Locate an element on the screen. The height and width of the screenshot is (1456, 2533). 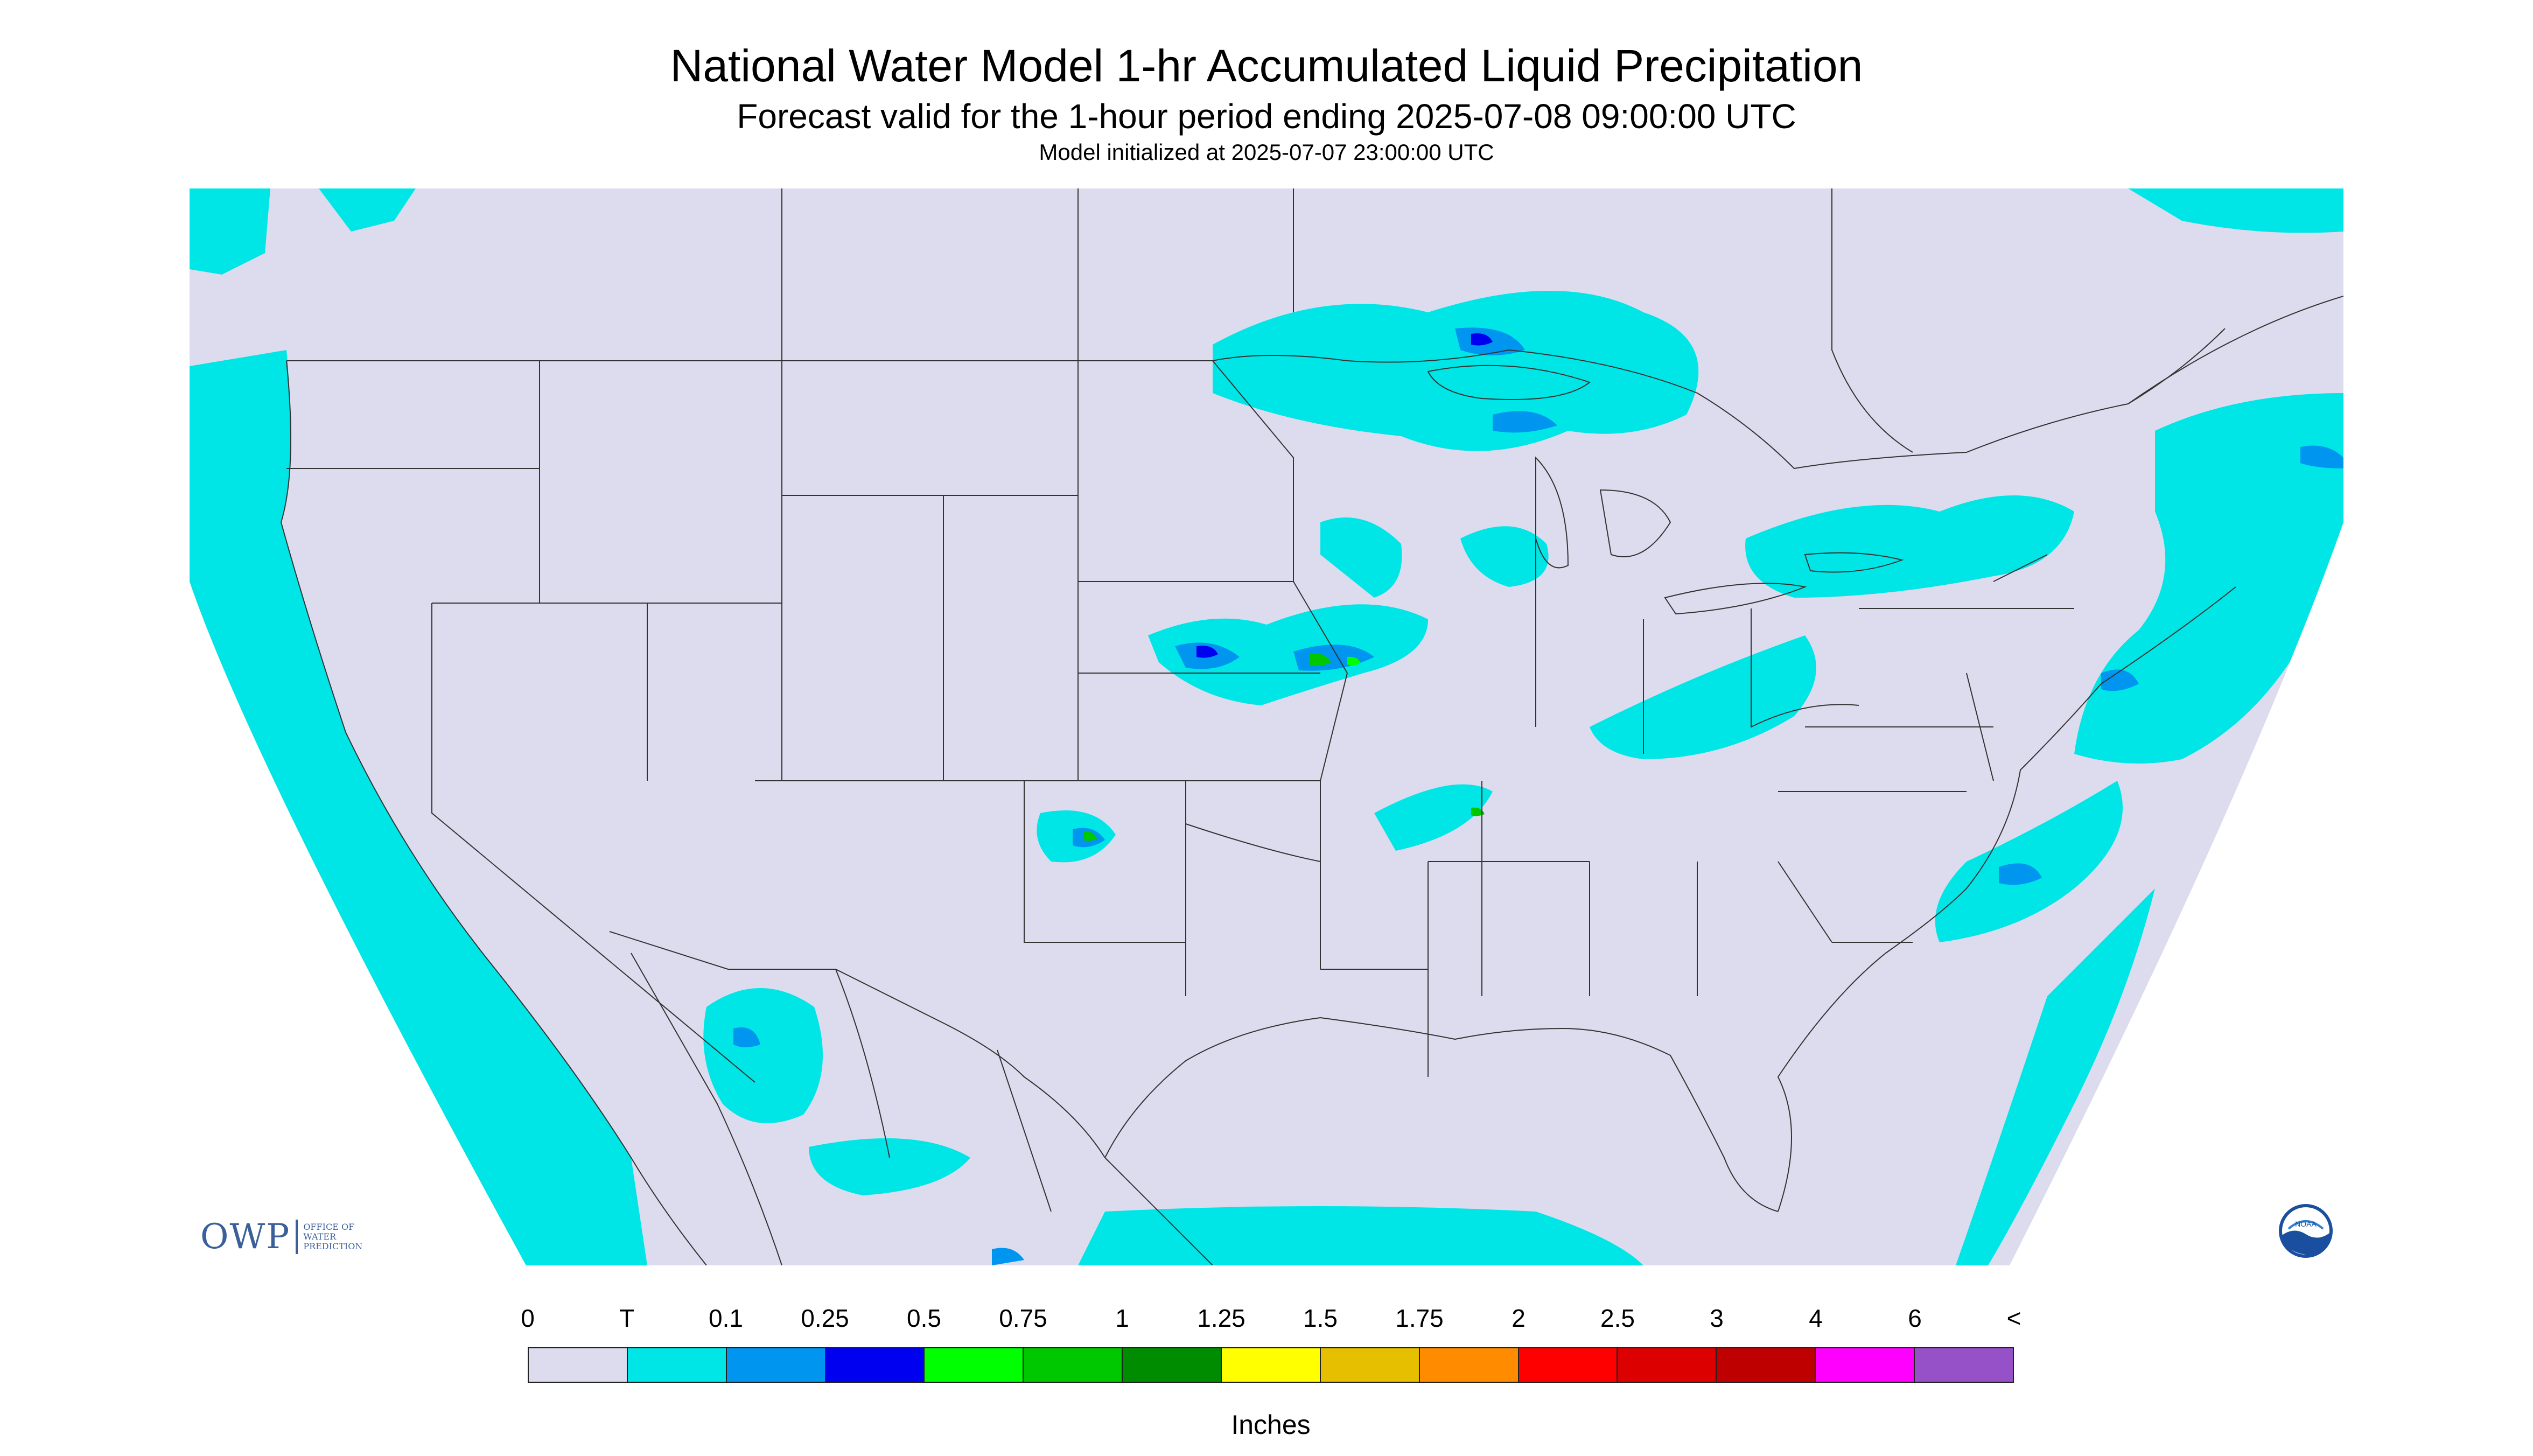
precip-pacific-nw-edge is located at coordinates (230, 231).